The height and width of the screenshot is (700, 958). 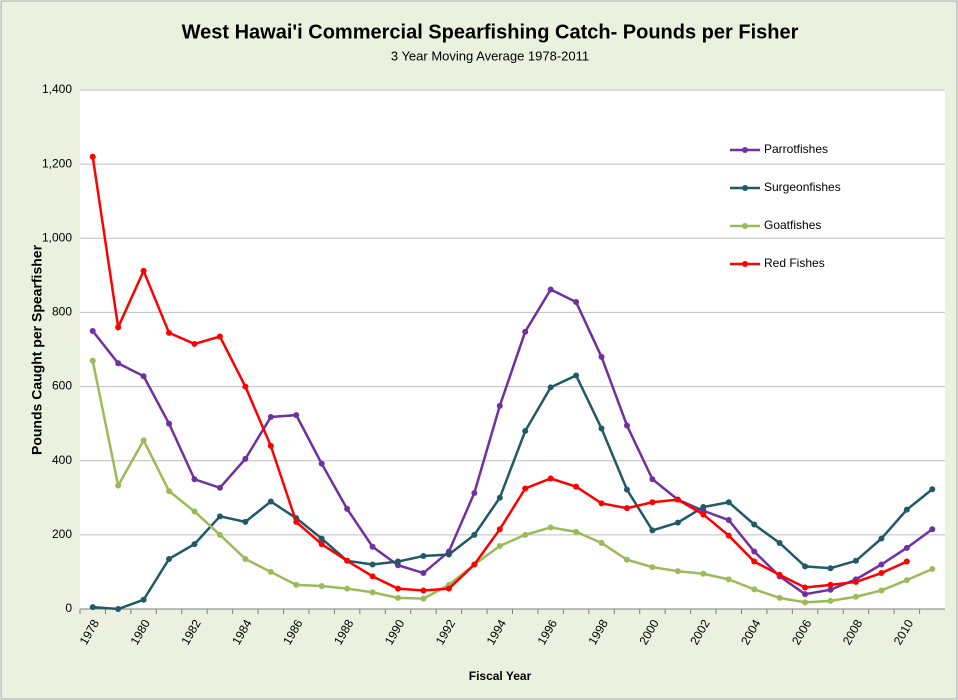 I want to click on legend-label: Goatfishes, so click(x=792, y=225).